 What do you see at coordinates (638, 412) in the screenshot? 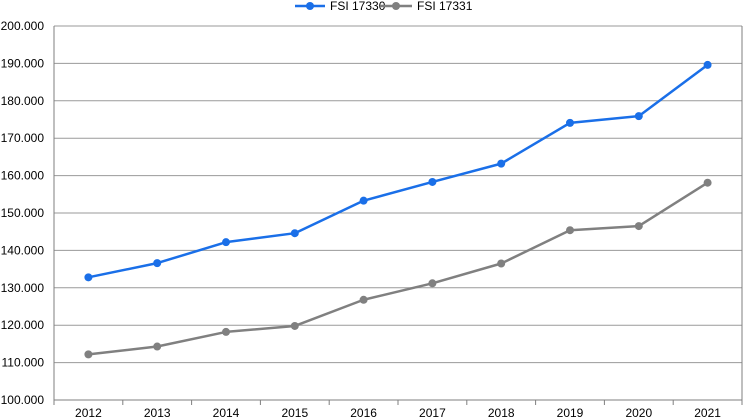
I see `x-tick-label: 2020` at bounding box center [638, 412].